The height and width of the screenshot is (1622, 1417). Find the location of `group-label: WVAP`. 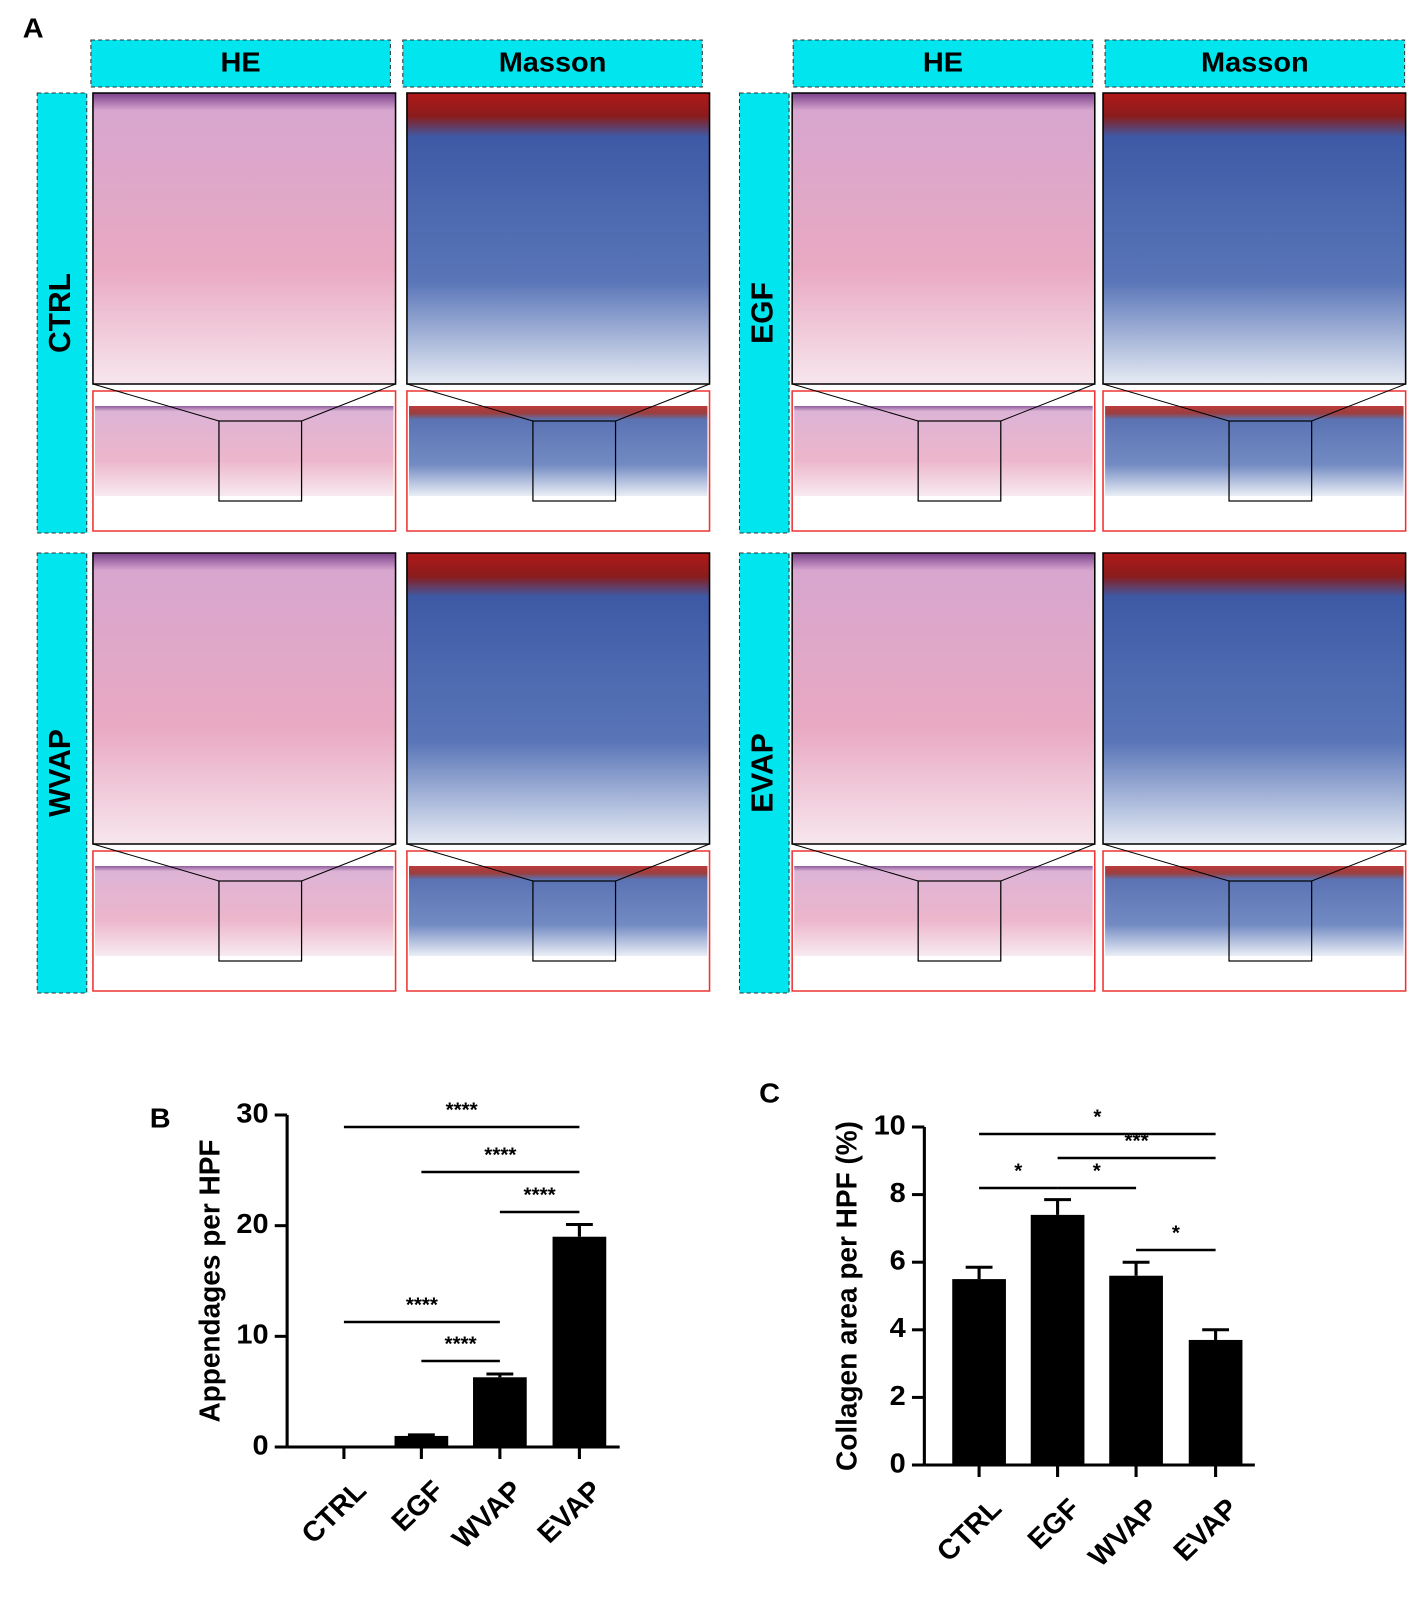

group-label: WVAP is located at coordinates (60, 773).